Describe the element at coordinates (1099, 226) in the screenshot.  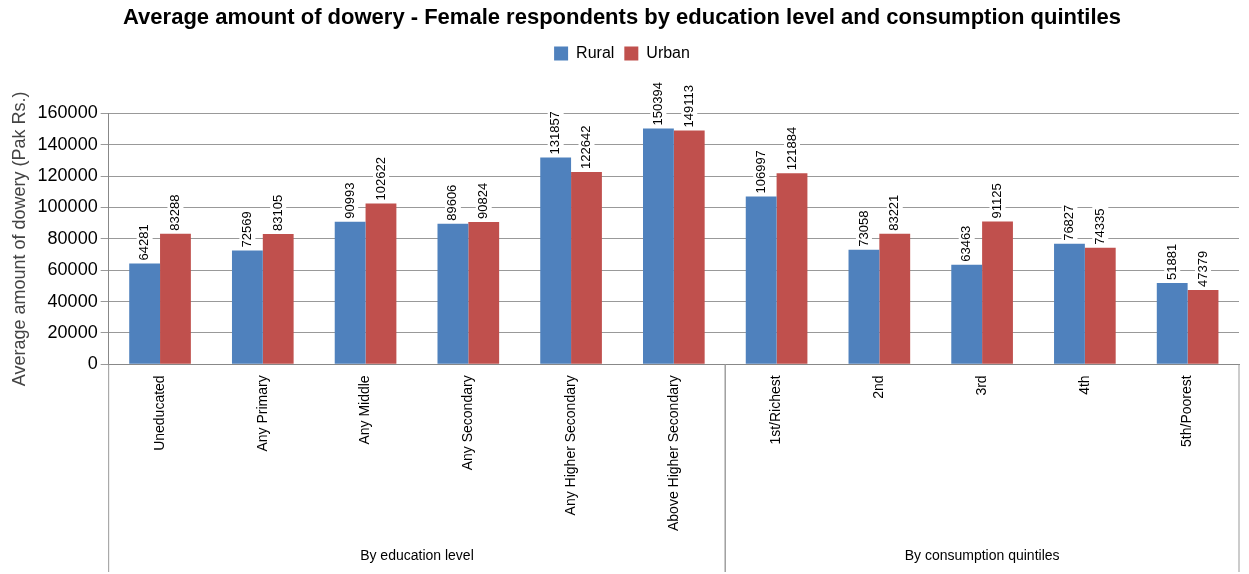
I see `data-label: 74335` at that location.